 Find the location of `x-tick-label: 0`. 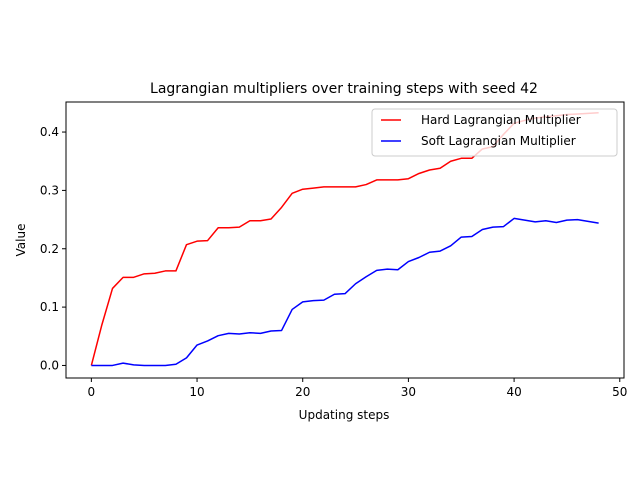

x-tick-label: 0 is located at coordinates (92, 392).